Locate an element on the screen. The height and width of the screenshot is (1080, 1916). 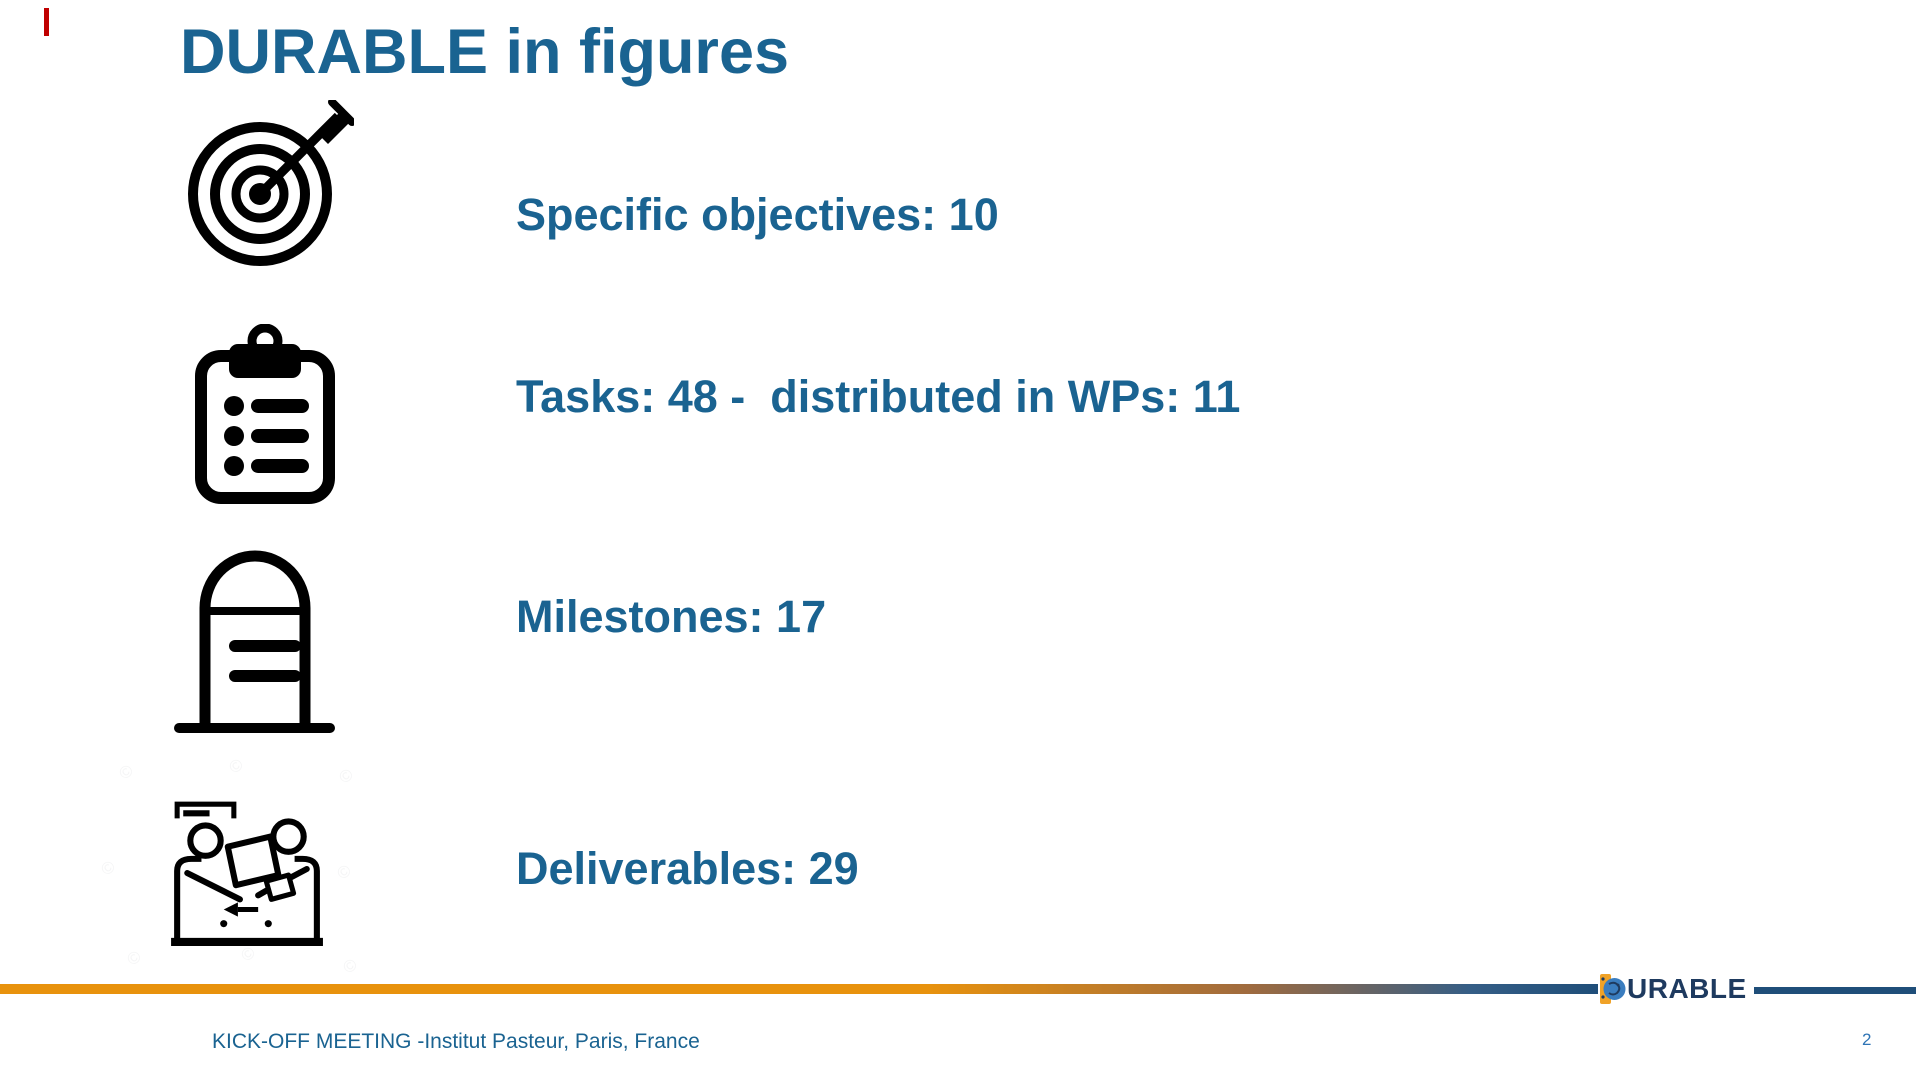
bottom-gradient-rule is located at coordinates (799, 989).